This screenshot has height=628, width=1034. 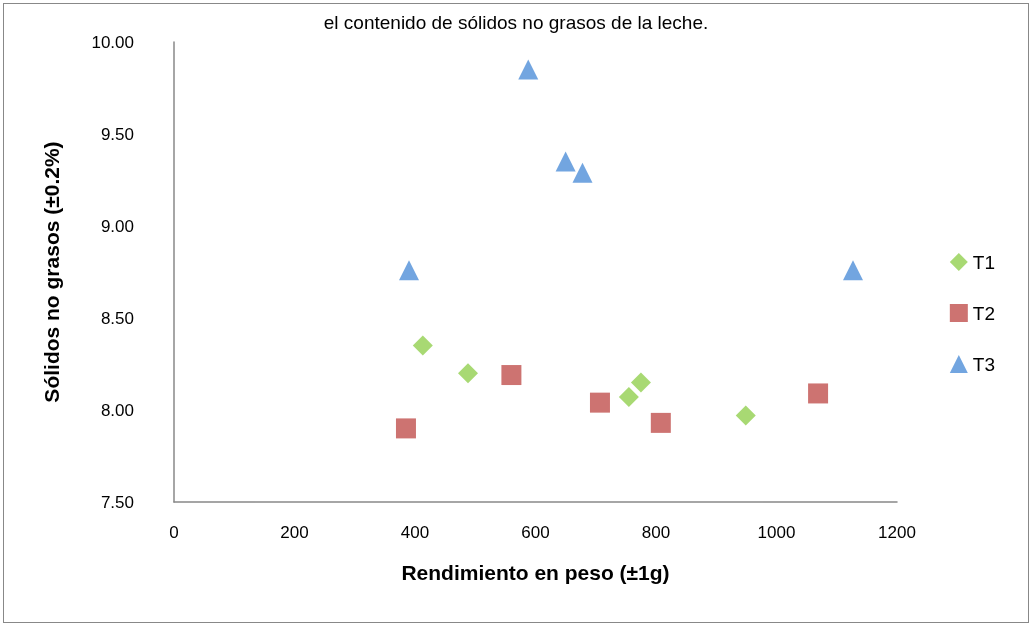 I want to click on y-tick-label: 9.50, so click(x=117, y=134).